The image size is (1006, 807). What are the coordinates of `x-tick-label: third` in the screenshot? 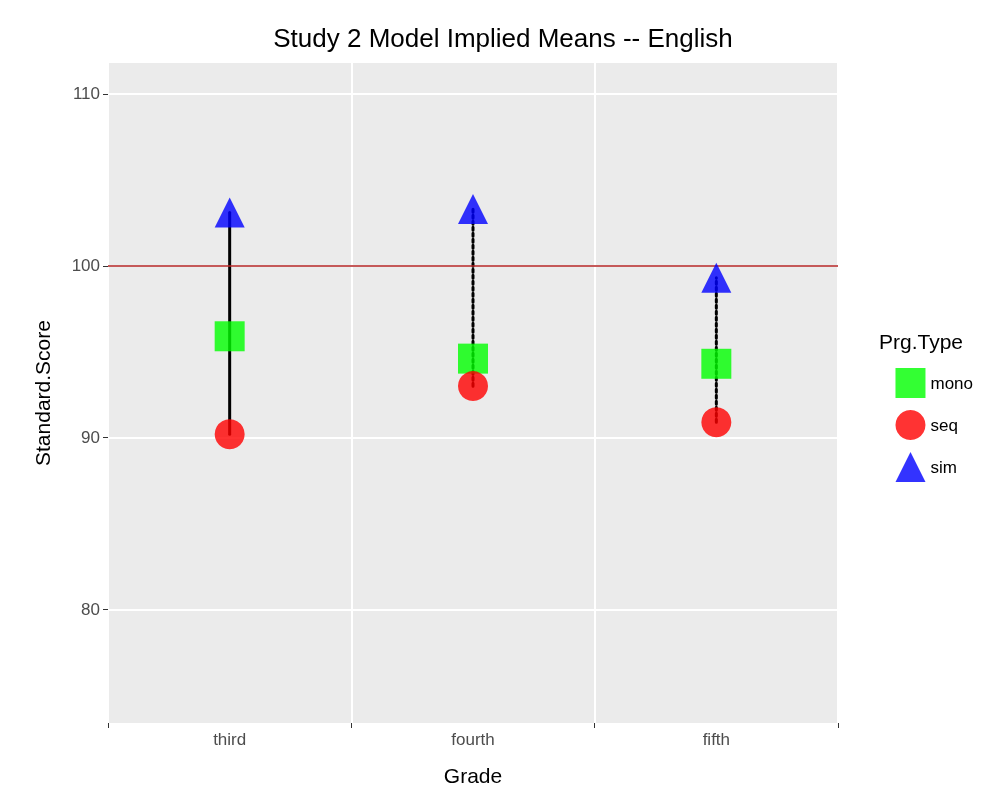 It's located at (230, 739).